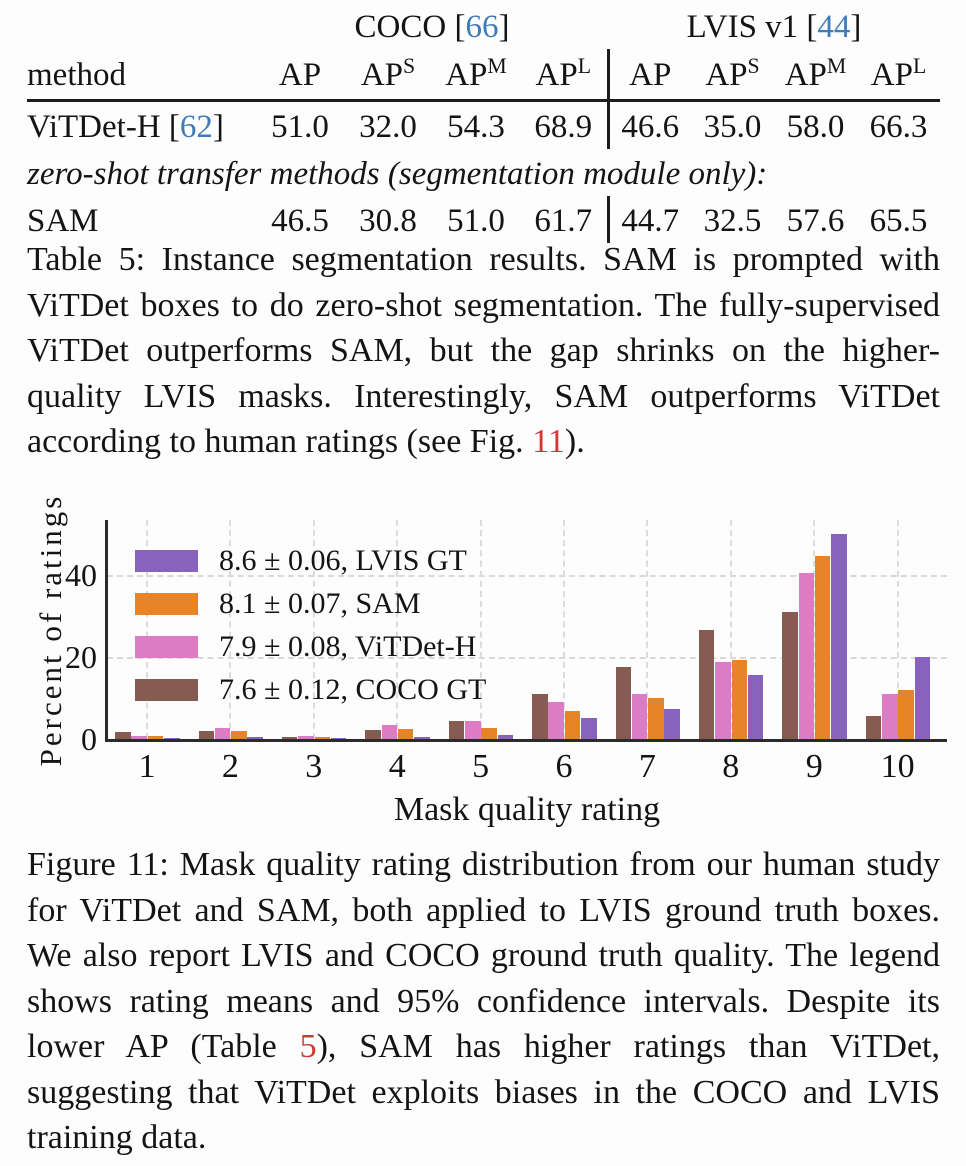 The height and width of the screenshot is (1166, 966). I want to click on method-cell-vitdet: ViTDet-H [62], so click(125, 127).